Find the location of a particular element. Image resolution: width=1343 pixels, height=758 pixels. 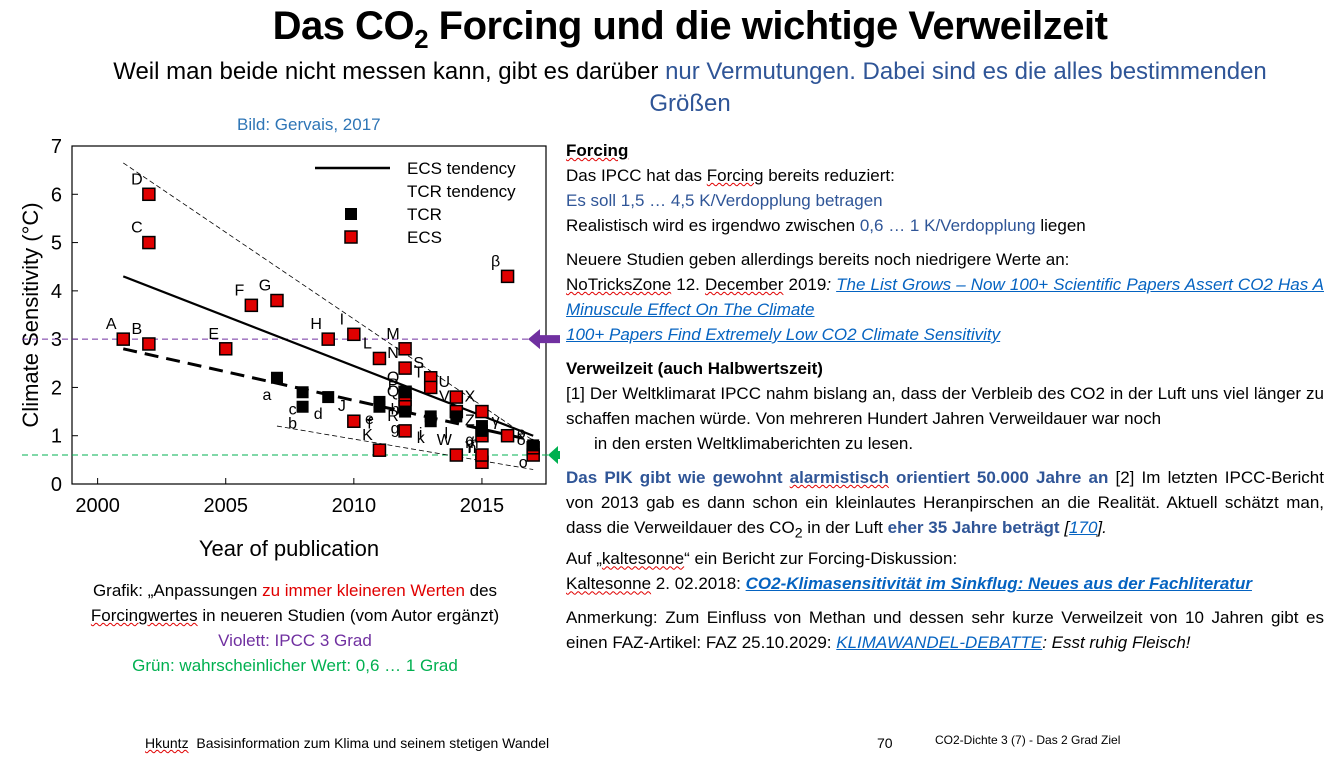

tcr-point-label: n is located at coordinates (471, 448).